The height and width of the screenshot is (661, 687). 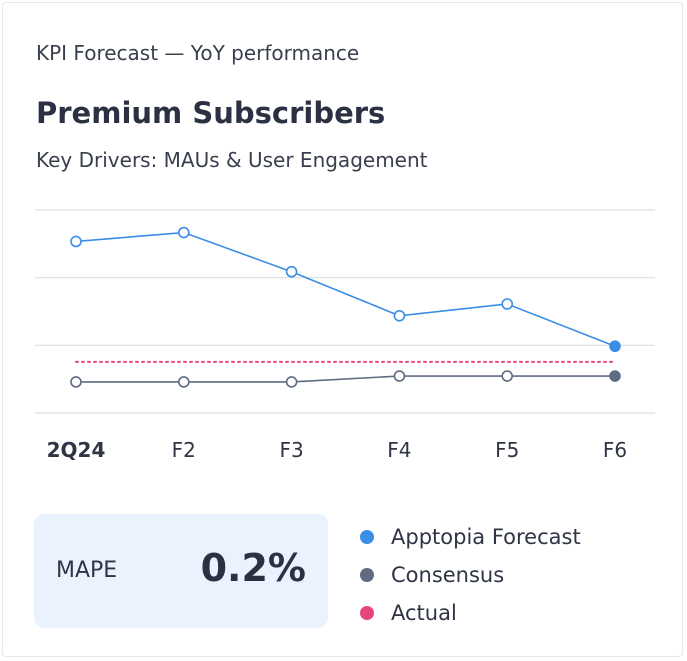 I want to click on series-line-consensus, so click(x=345, y=379).